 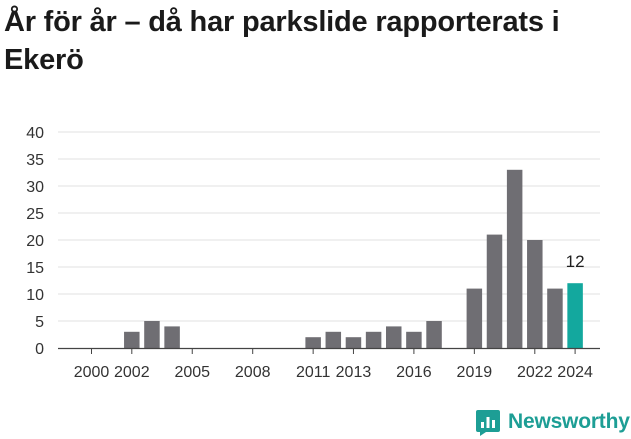 I want to click on y-tick-label: 20, so click(x=35, y=241).